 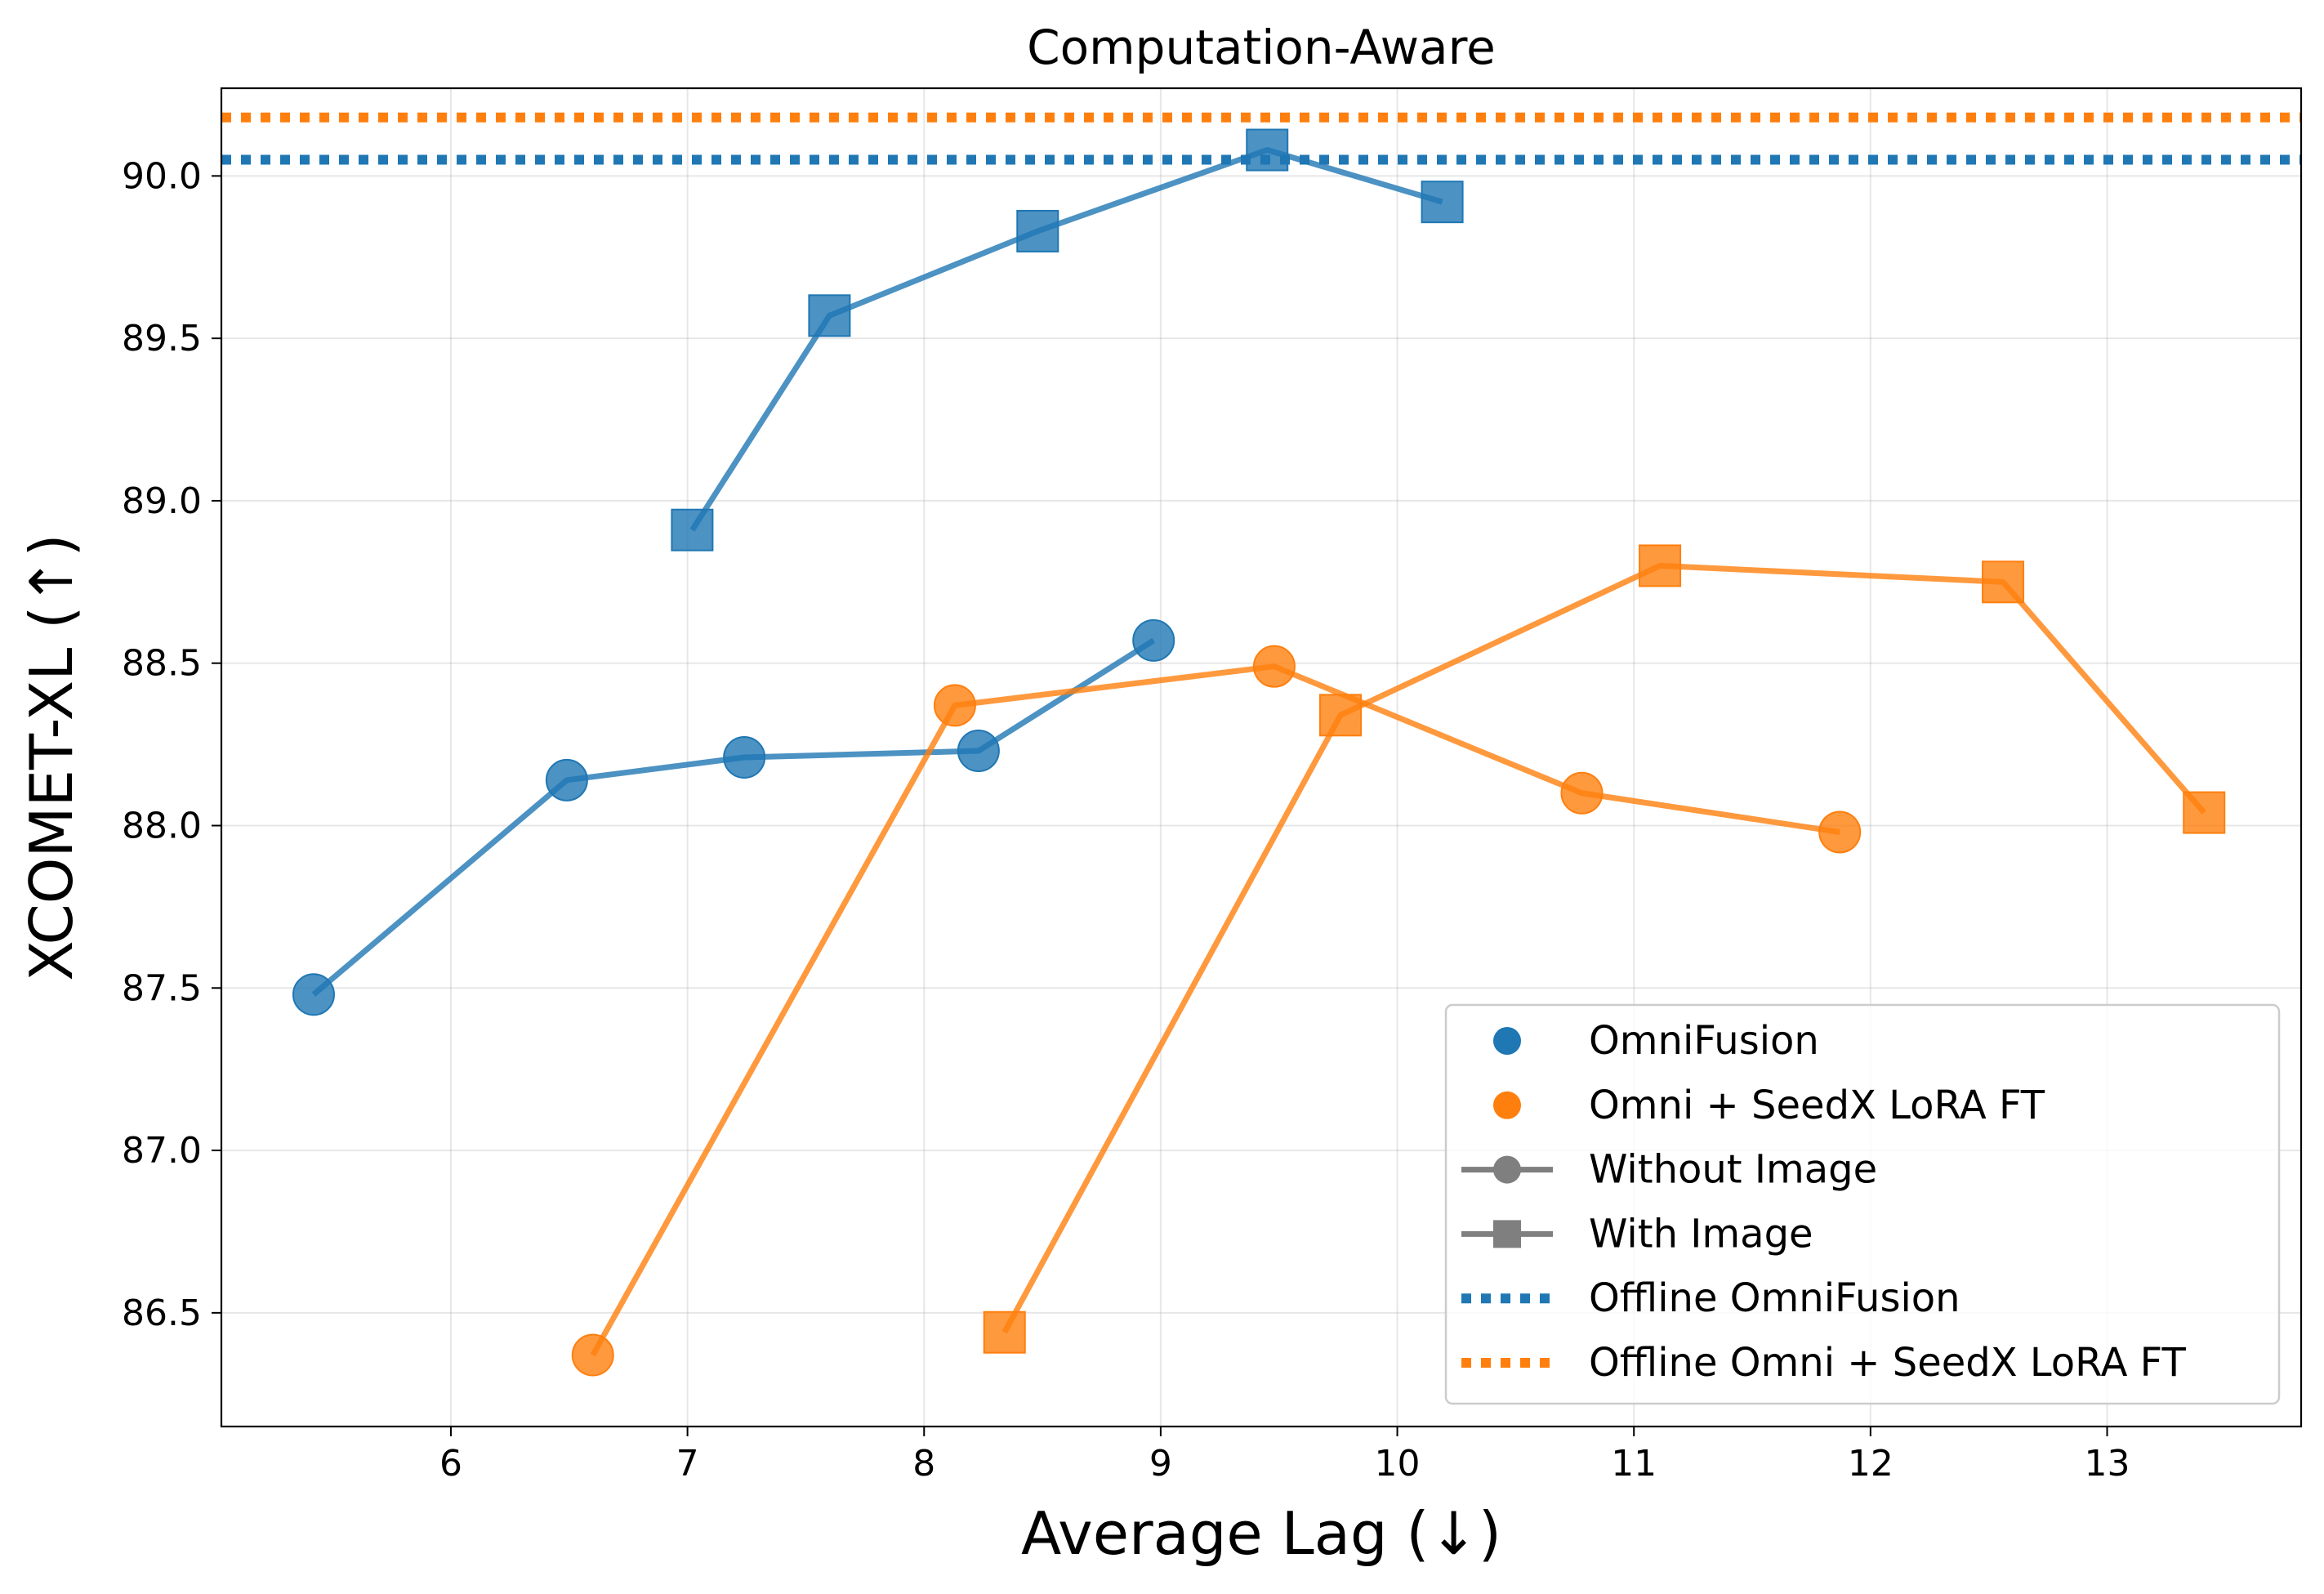 What do you see at coordinates (1634, 1464) in the screenshot?
I see `x-tick-label: 11` at bounding box center [1634, 1464].